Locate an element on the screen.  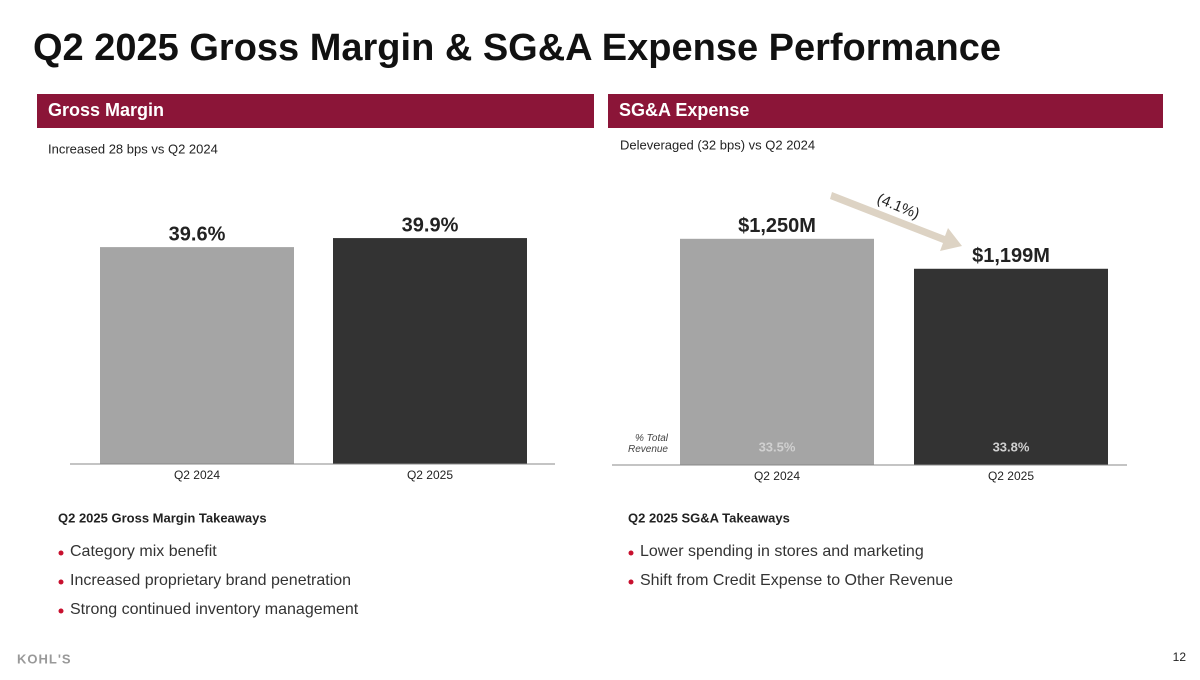
secondary-title: % Total Revenue is located at coordinates (647, 444).